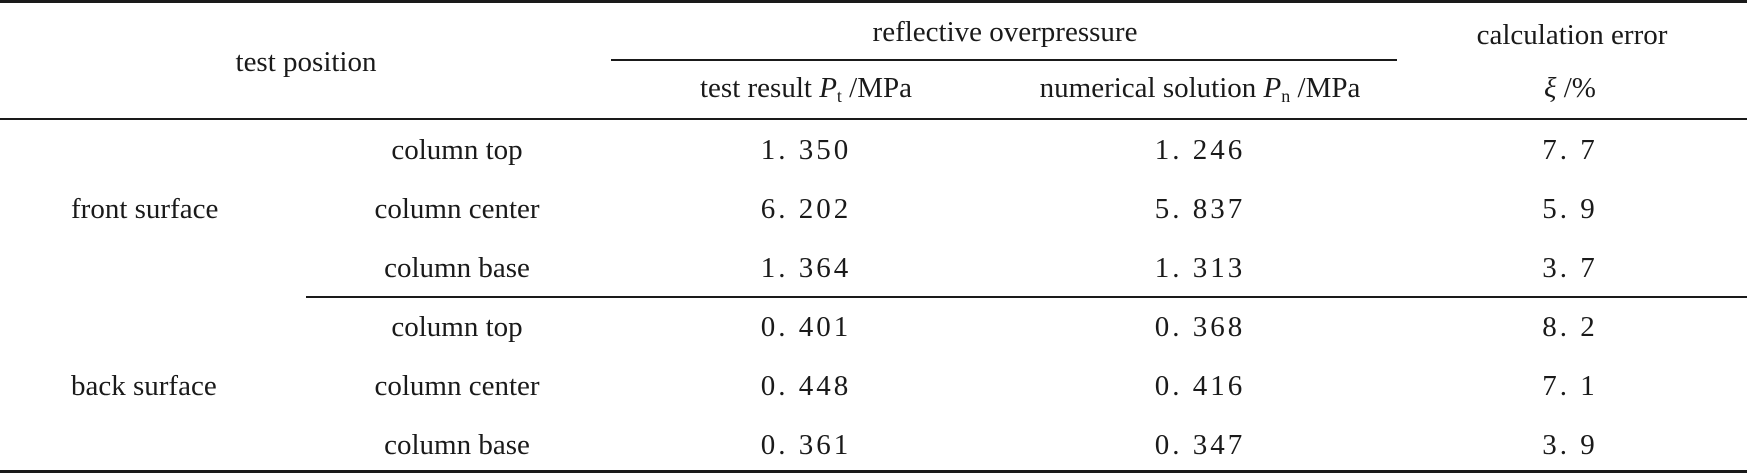 Image resolution: width=1747 pixels, height=476 pixels. What do you see at coordinates (1570, 445) in the screenshot?
I see `cell-calculation-error: 3. 9` at bounding box center [1570, 445].